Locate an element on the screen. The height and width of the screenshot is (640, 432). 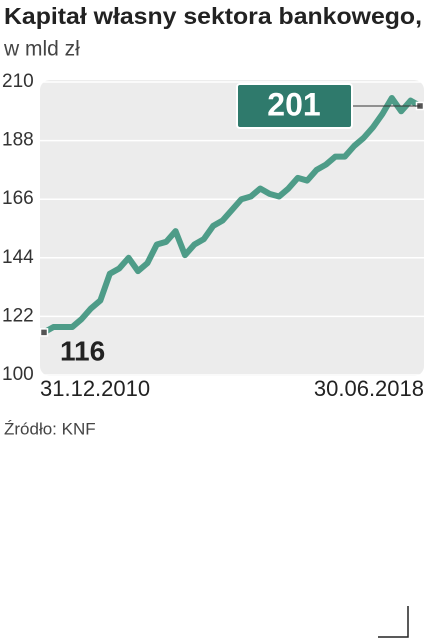
chart-subtitle: w mld zł is located at coordinates (41, 49).